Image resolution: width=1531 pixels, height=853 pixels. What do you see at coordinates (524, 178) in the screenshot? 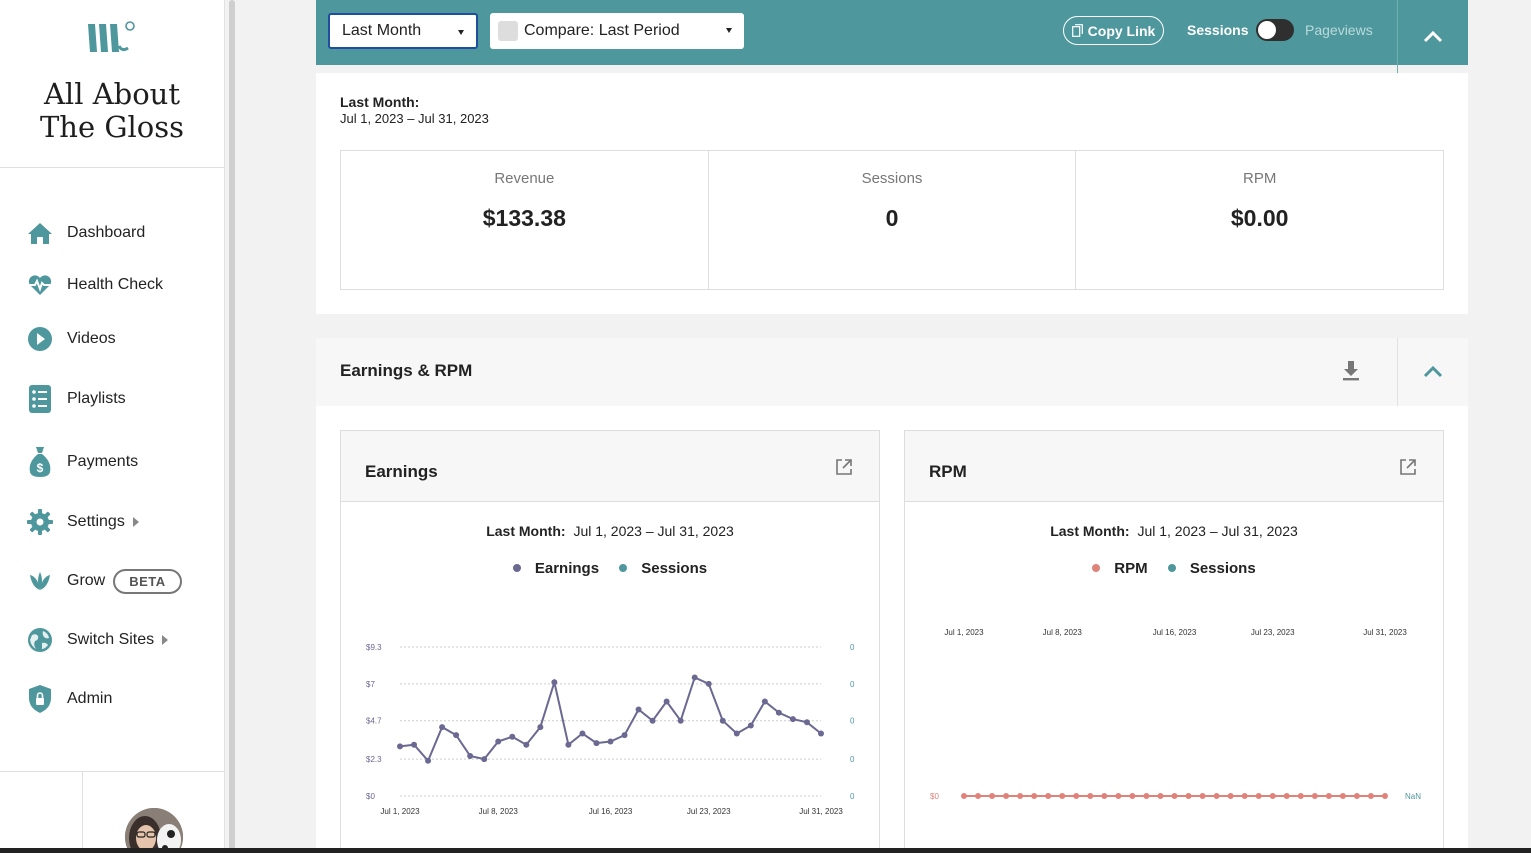
I see `metric-label: Revenue` at bounding box center [524, 178].